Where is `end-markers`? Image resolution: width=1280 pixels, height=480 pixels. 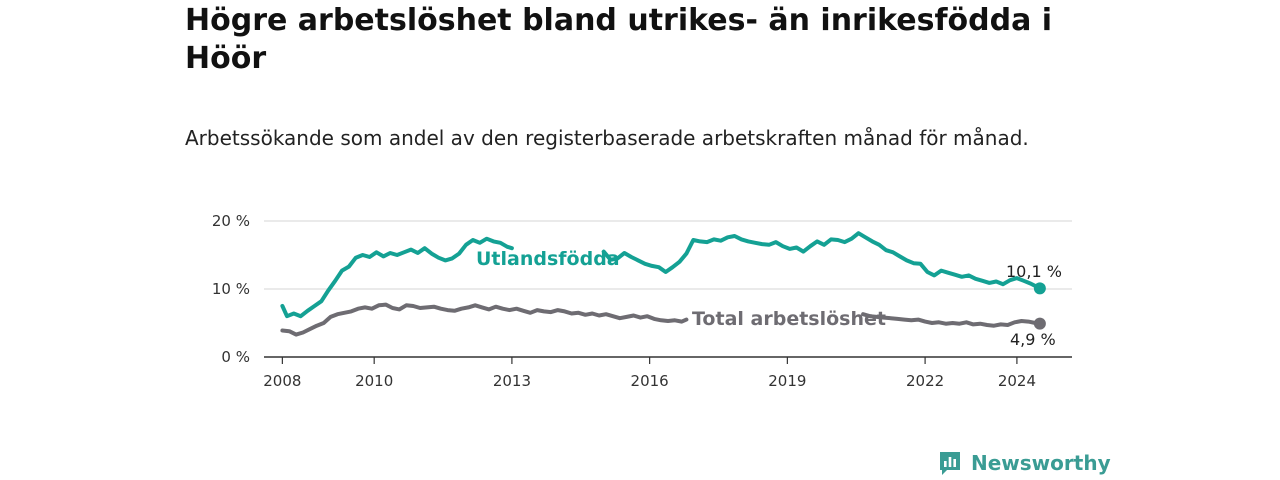
end-markers is located at coordinates (1039, 306).